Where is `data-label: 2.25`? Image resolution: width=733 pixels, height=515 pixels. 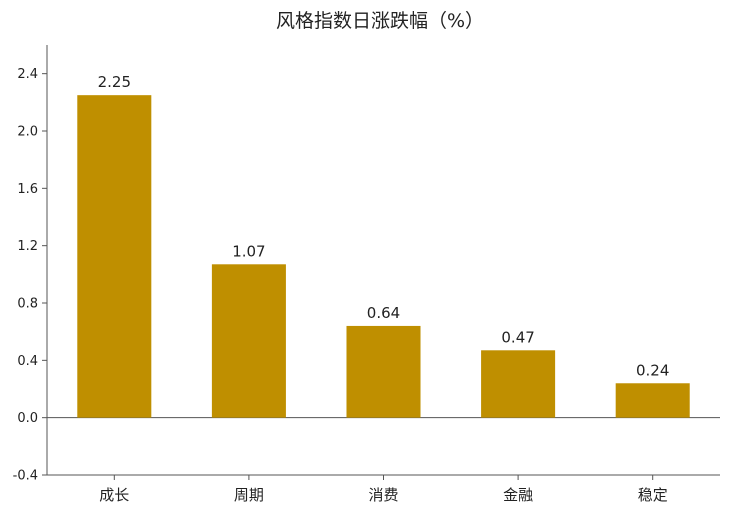
data-label: 2.25 is located at coordinates (114, 82).